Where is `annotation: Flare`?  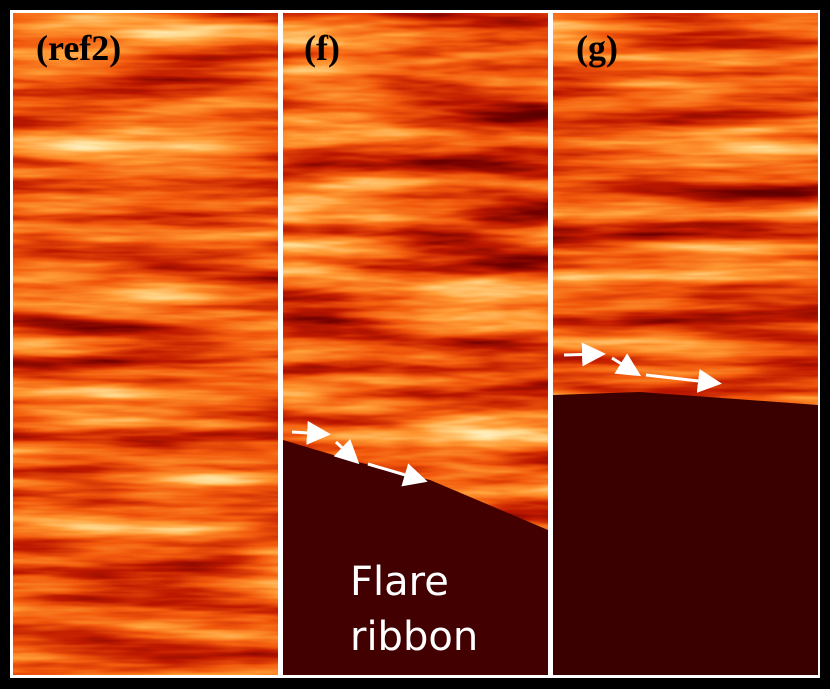
annotation: Flare is located at coordinates (399, 582).